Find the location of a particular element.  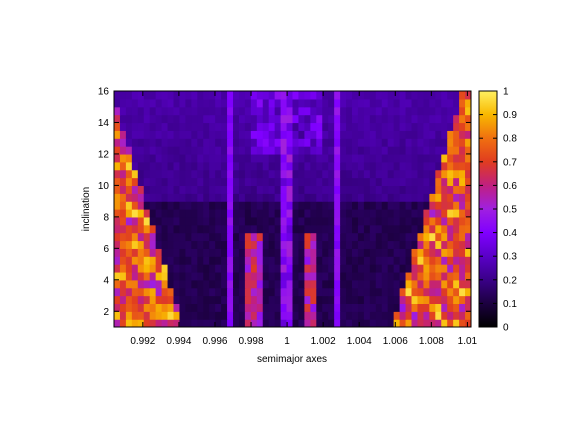

x-tick-label: 1.008 is located at coordinates (431, 341).